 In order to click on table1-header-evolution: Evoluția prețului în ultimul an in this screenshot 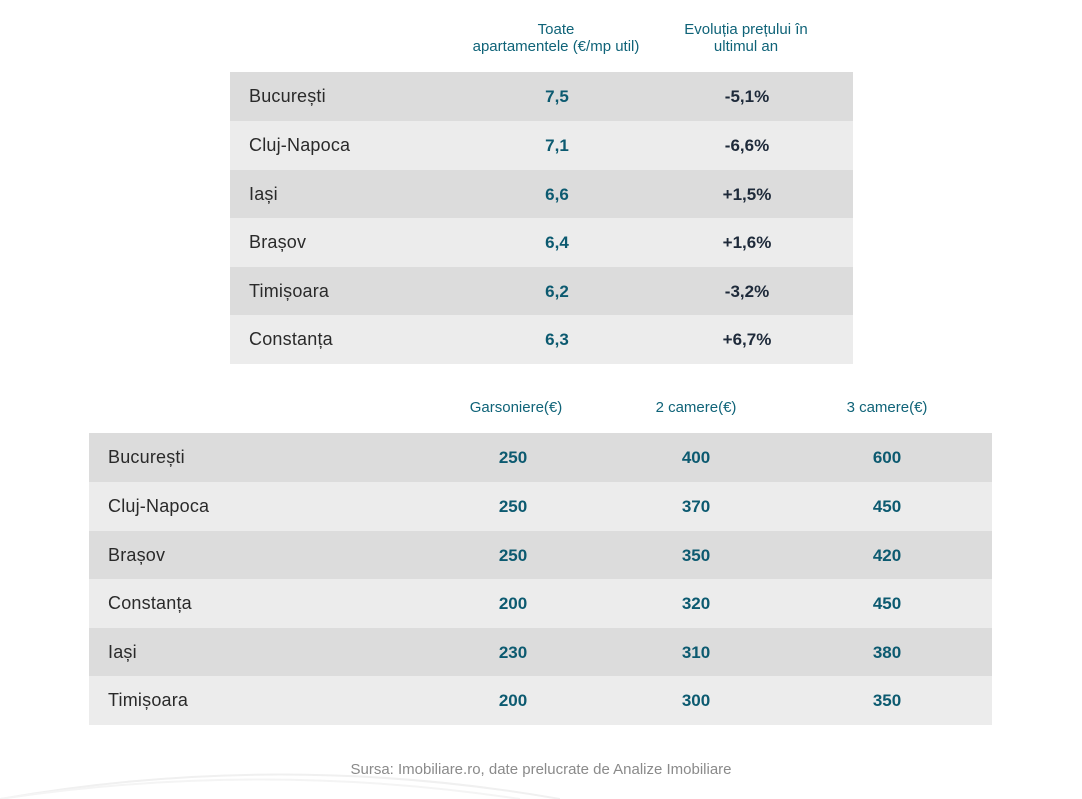, I will do `click(746, 38)`.